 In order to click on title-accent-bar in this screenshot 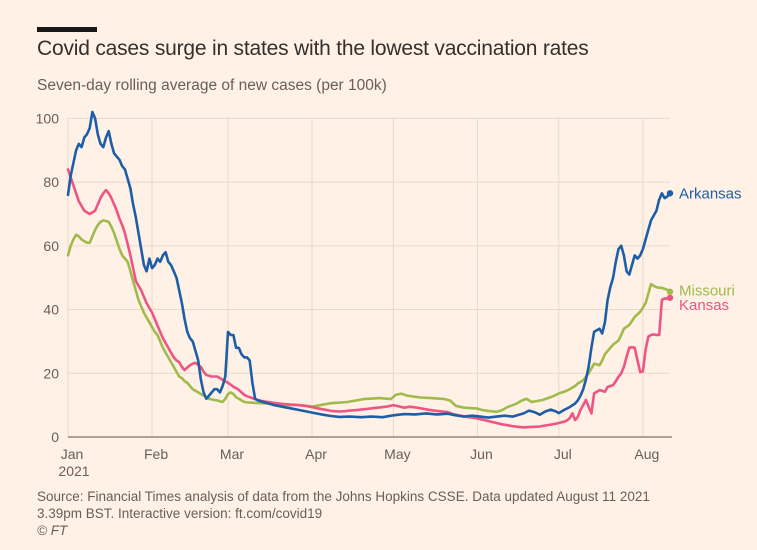, I will do `click(67, 29)`.